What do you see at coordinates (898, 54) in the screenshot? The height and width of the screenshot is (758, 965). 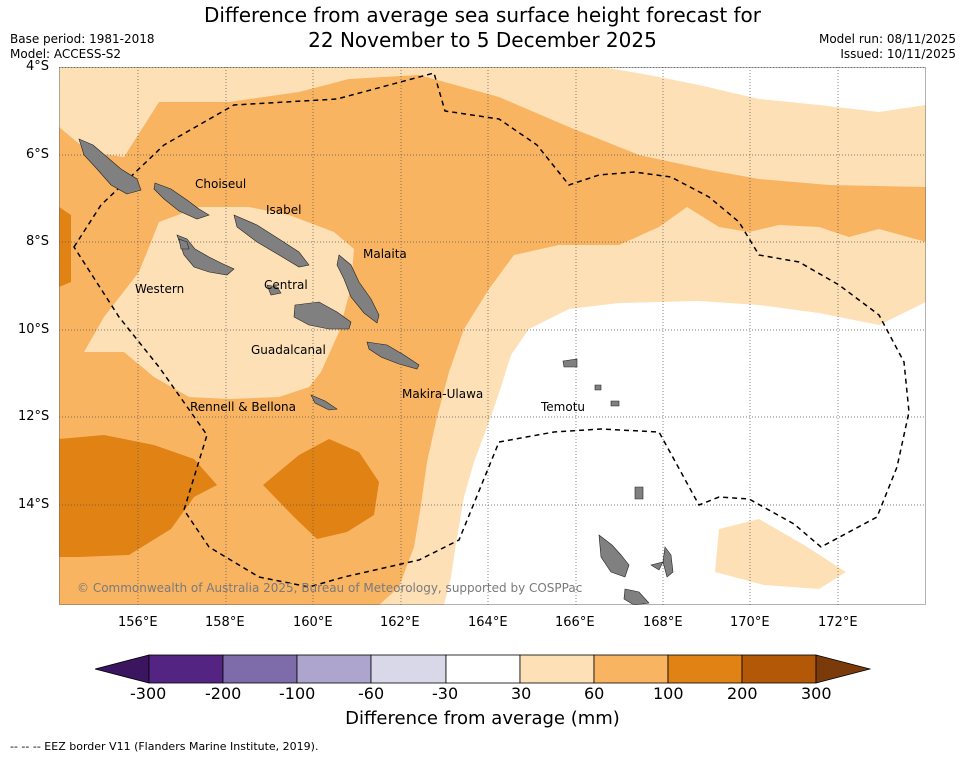 I see `issued-date: Issued: 10/11/2025` at bounding box center [898, 54].